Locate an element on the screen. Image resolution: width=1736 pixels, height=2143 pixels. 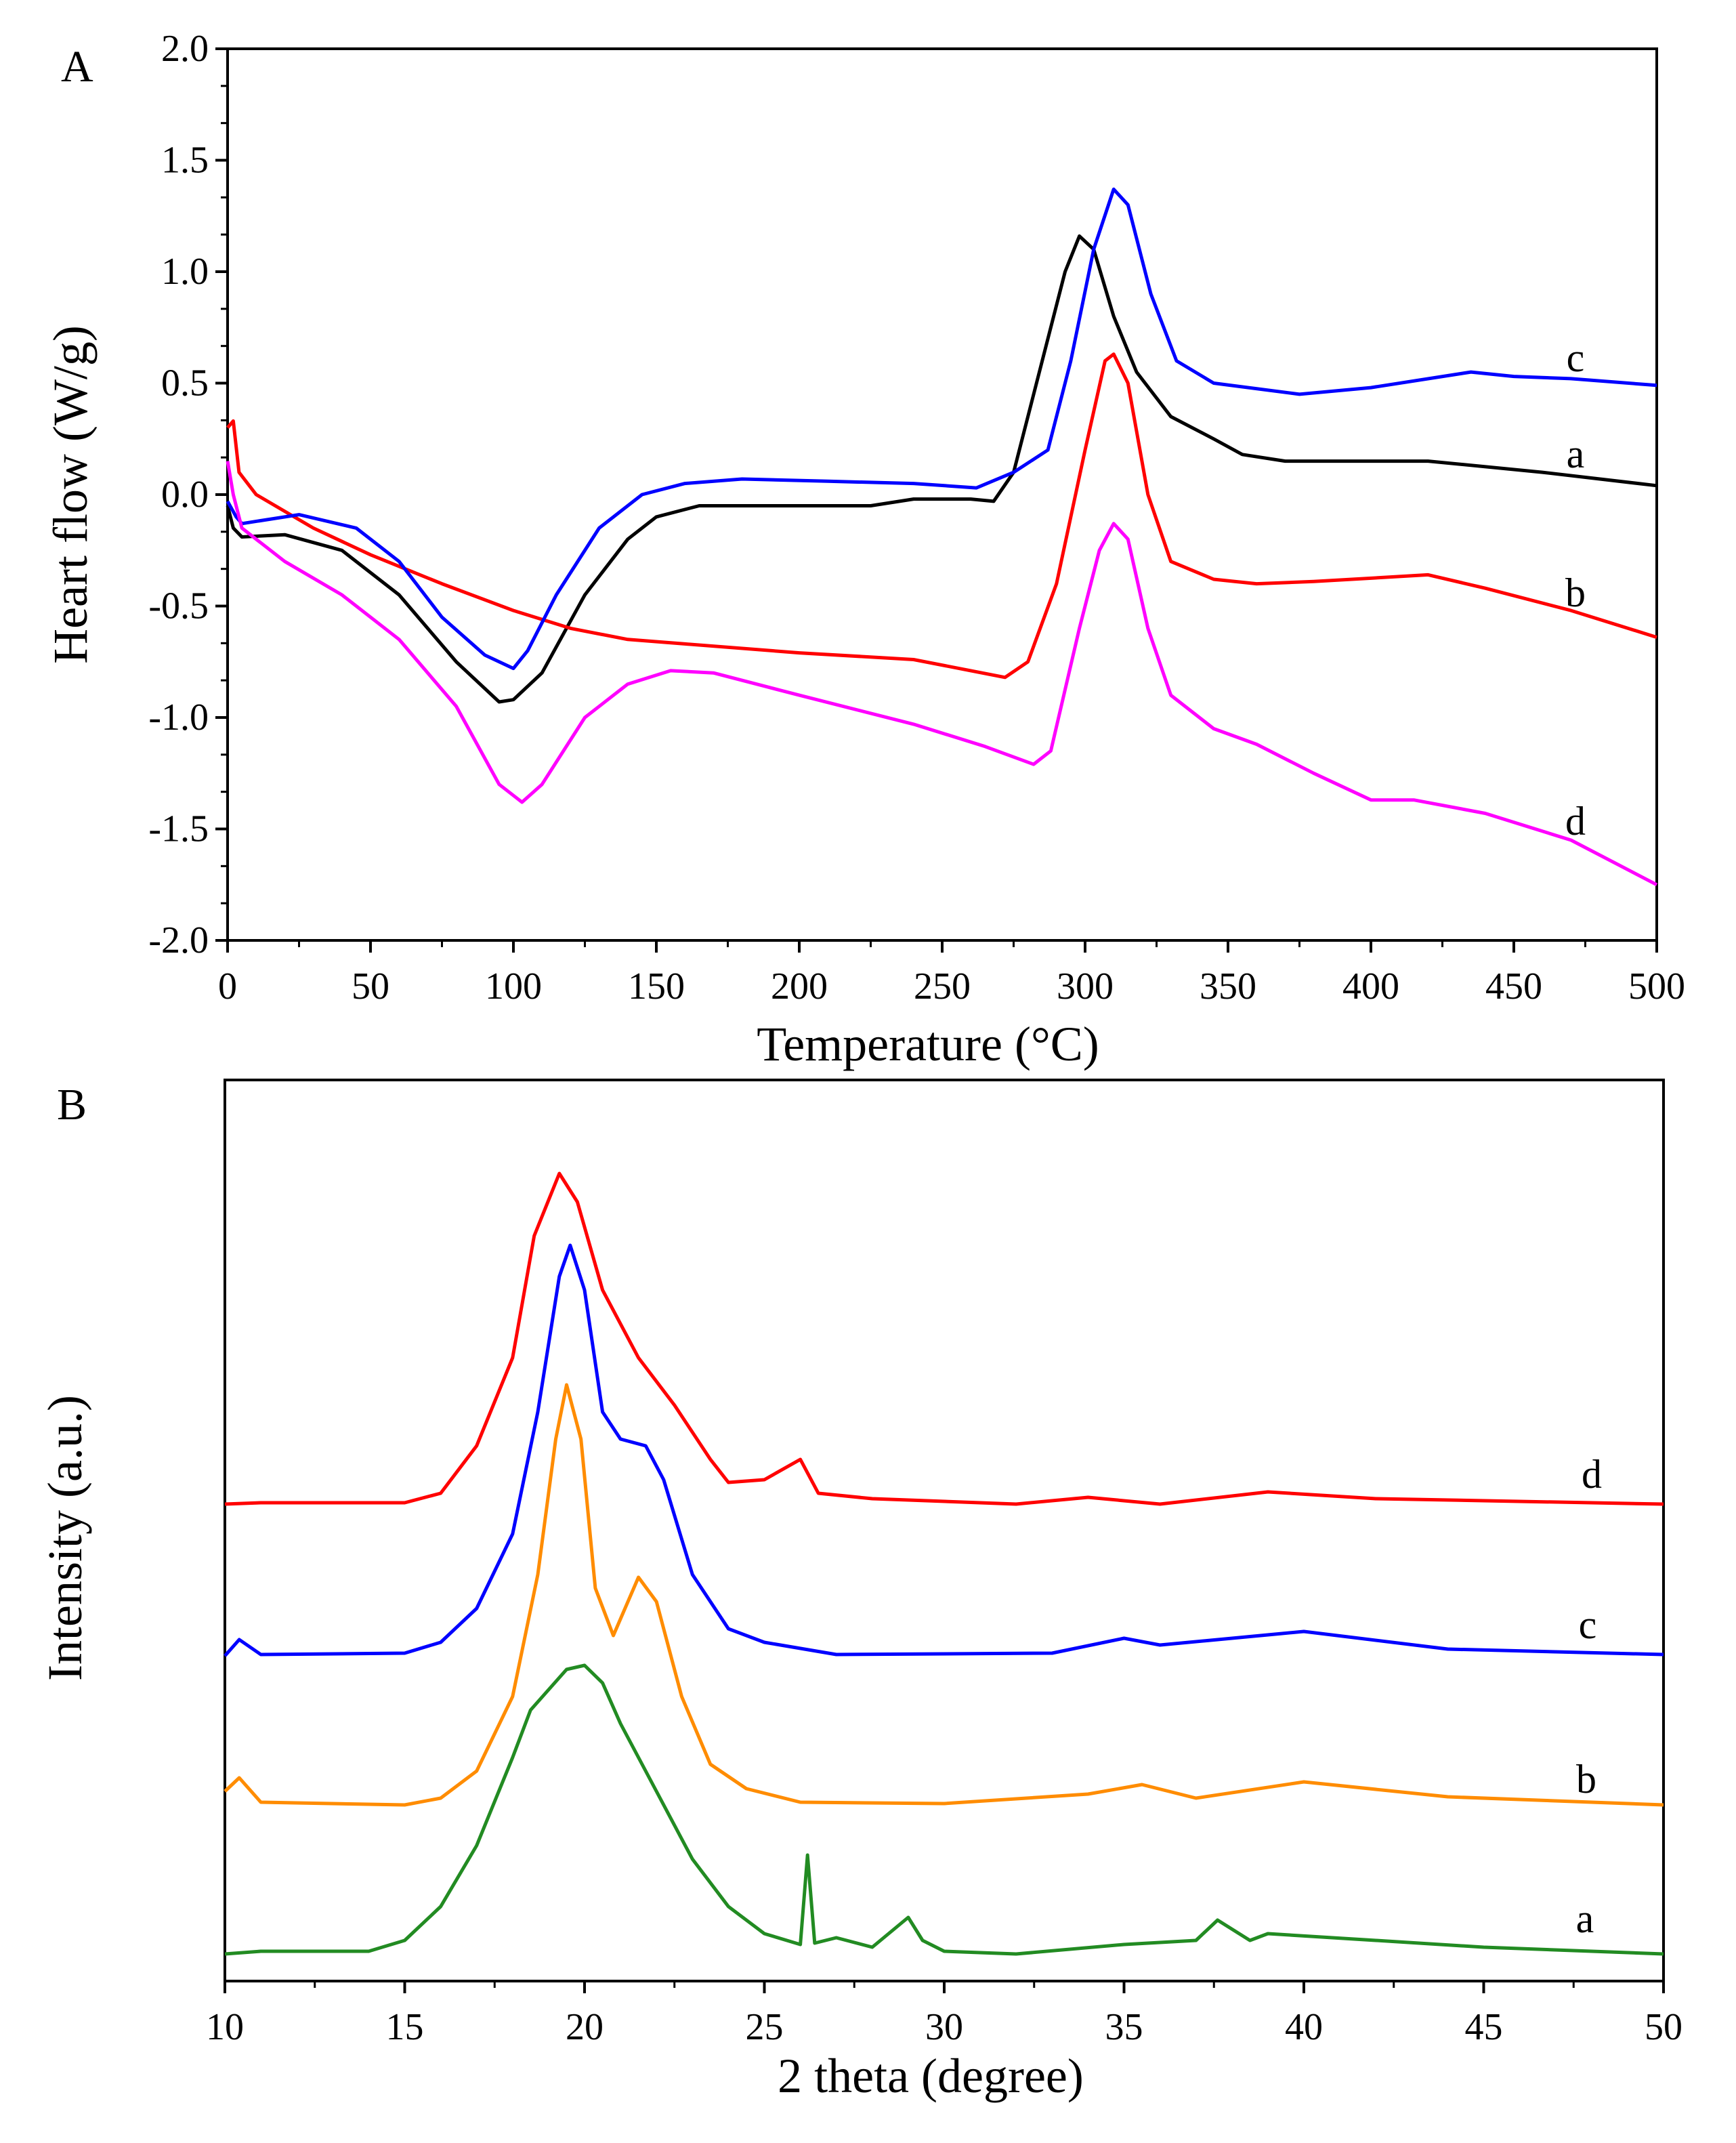
panel-a-ylabel: Heart flow (W/g) is located at coordinates (70, 494).